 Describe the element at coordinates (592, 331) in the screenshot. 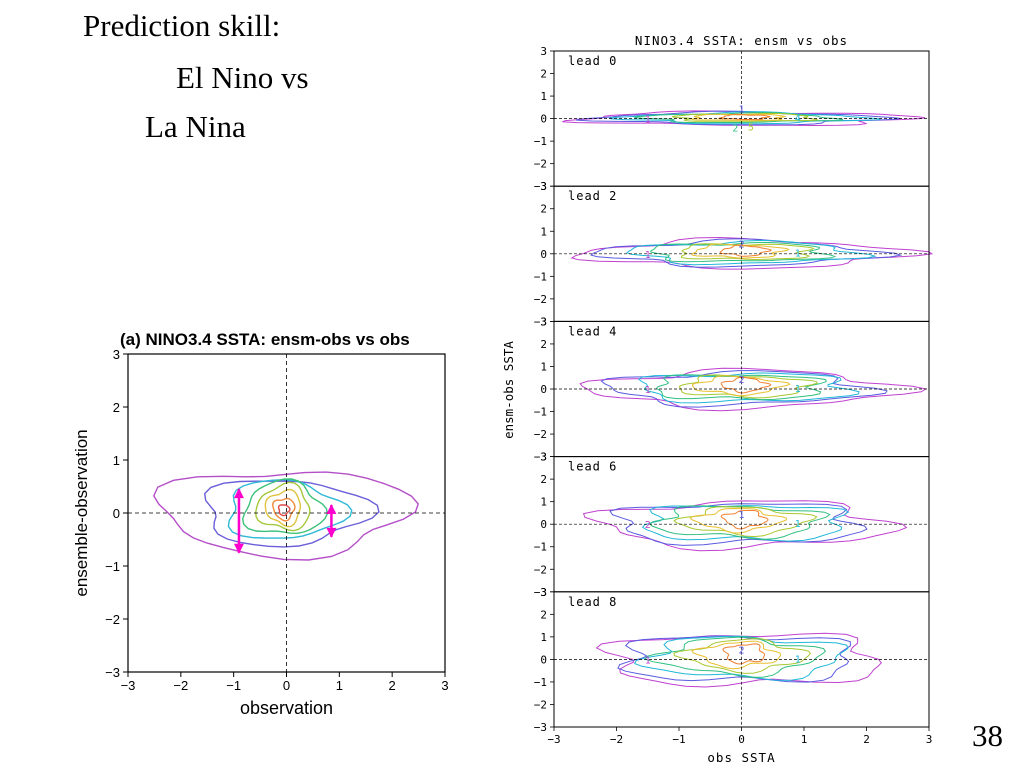

I see `panel-label: lead 4` at that location.